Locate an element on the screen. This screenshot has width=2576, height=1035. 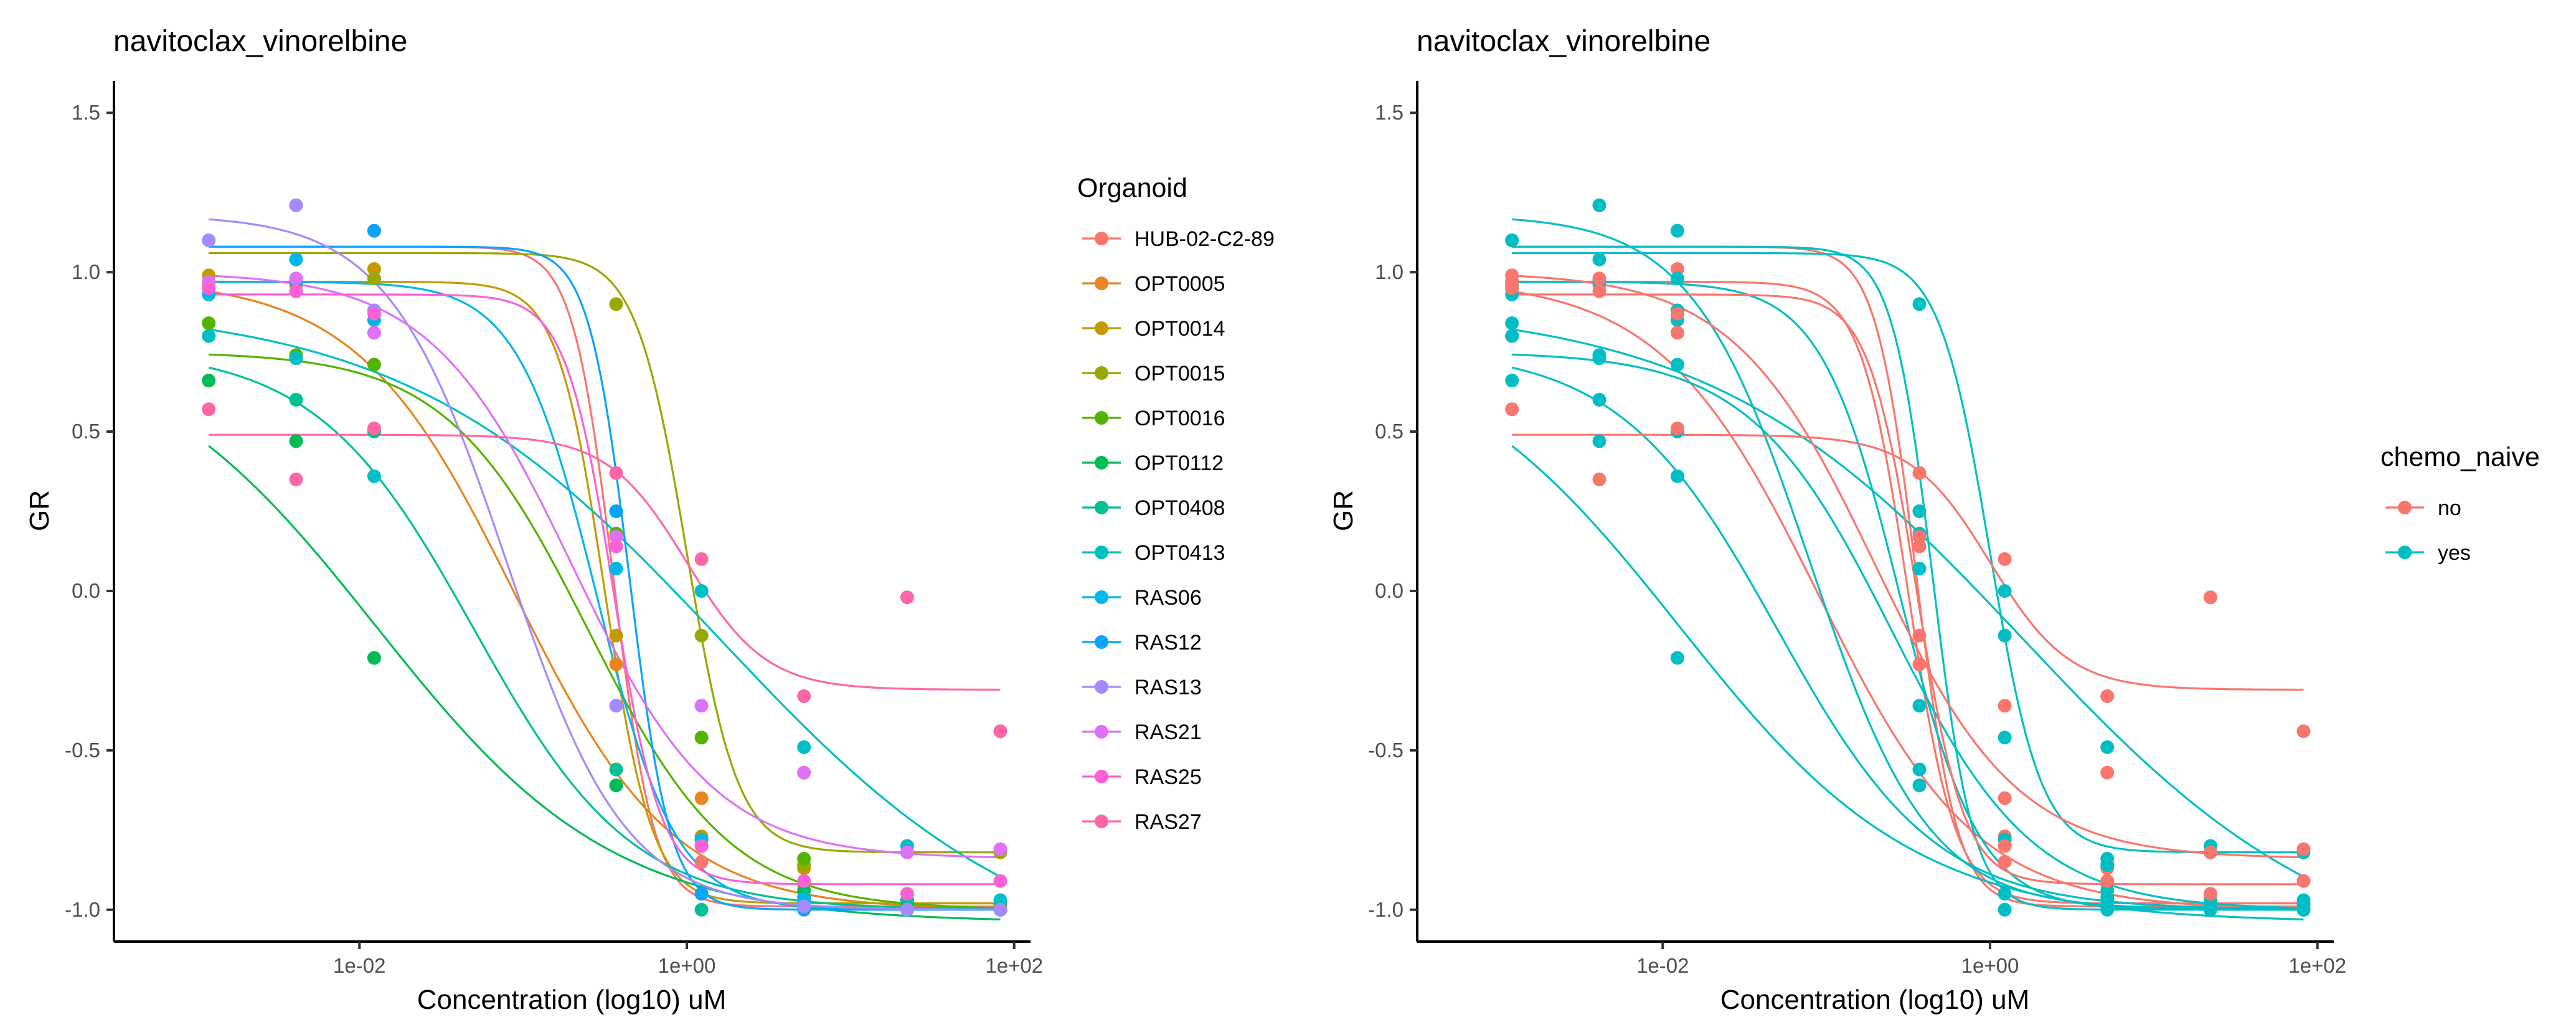
y-tick-label: 1.5 is located at coordinates (86, 112).